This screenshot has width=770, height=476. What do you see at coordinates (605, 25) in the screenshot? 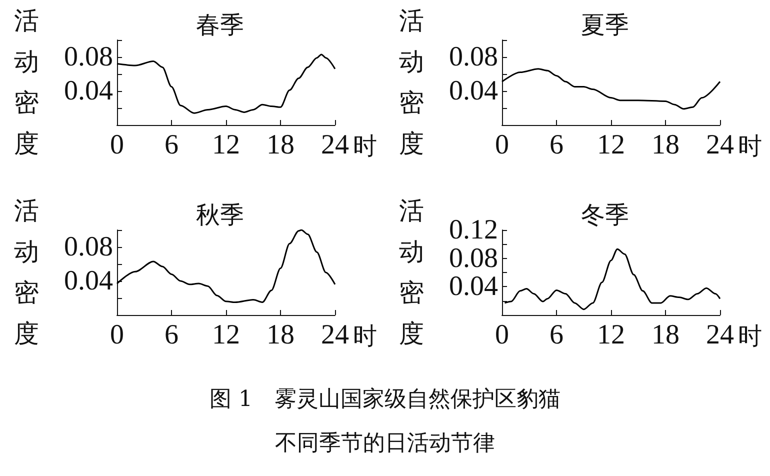
I see `chart-title: 夏季` at bounding box center [605, 25].